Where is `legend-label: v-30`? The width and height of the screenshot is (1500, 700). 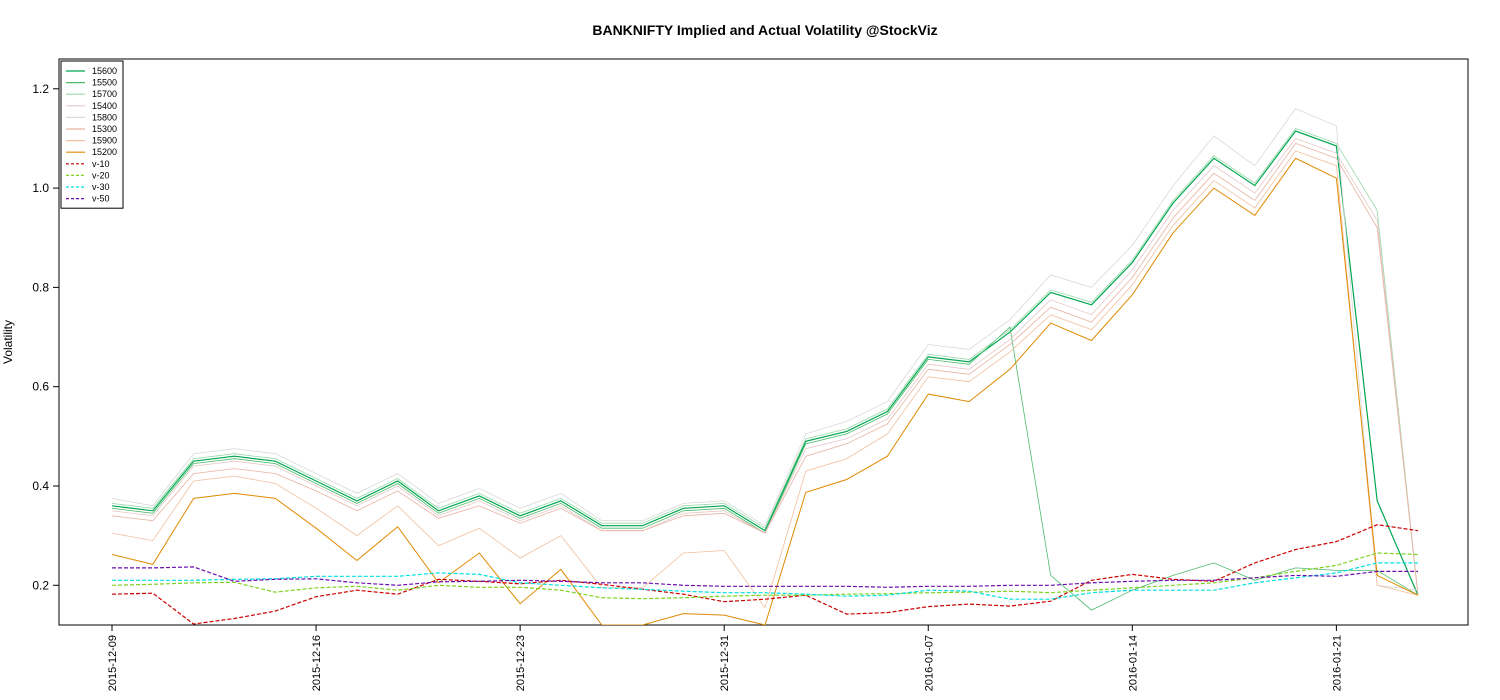
legend-label: v-30 is located at coordinates (101, 187).